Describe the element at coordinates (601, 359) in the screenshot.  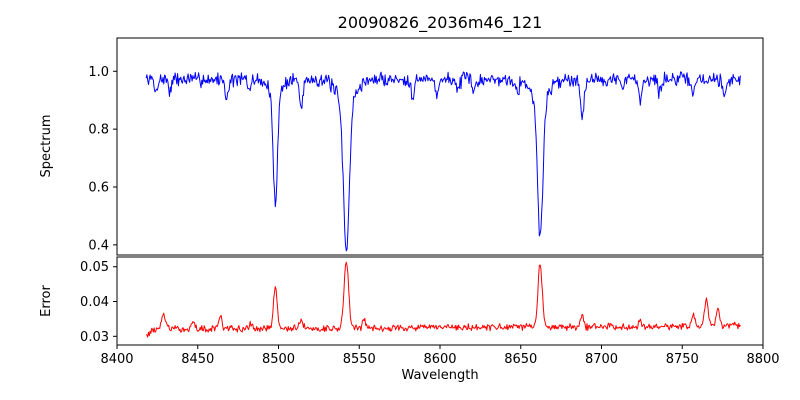
I see `x-tick-label: 8700` at that location.